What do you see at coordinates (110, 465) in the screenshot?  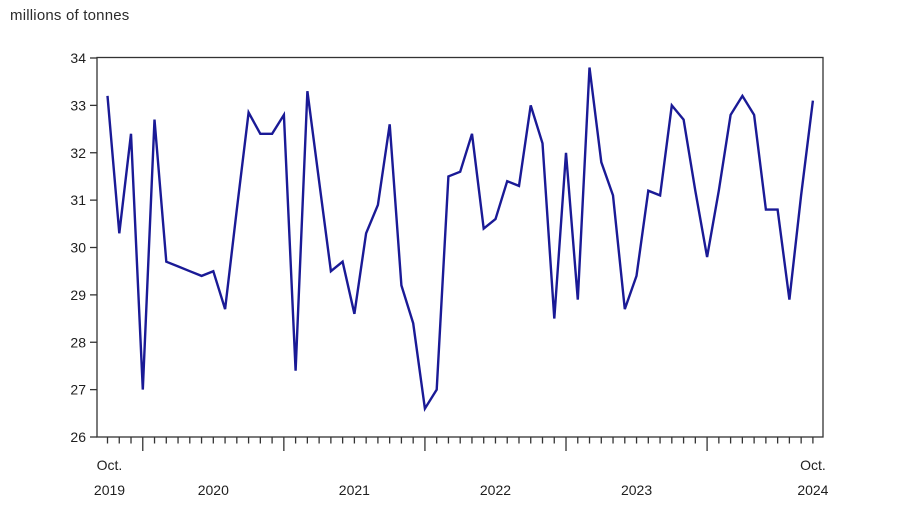 I see `x-label-first-month: Oct.` at bounding box center [110, 465].